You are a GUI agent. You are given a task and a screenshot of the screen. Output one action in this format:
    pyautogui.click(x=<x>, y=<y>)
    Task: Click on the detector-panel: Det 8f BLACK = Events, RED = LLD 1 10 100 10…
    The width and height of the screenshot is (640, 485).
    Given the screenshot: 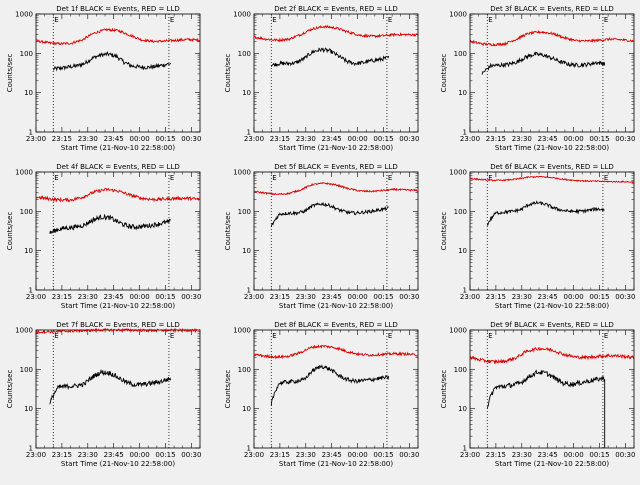 What is the action you would take?
    pyautogui.click(x=321, y=394)
    